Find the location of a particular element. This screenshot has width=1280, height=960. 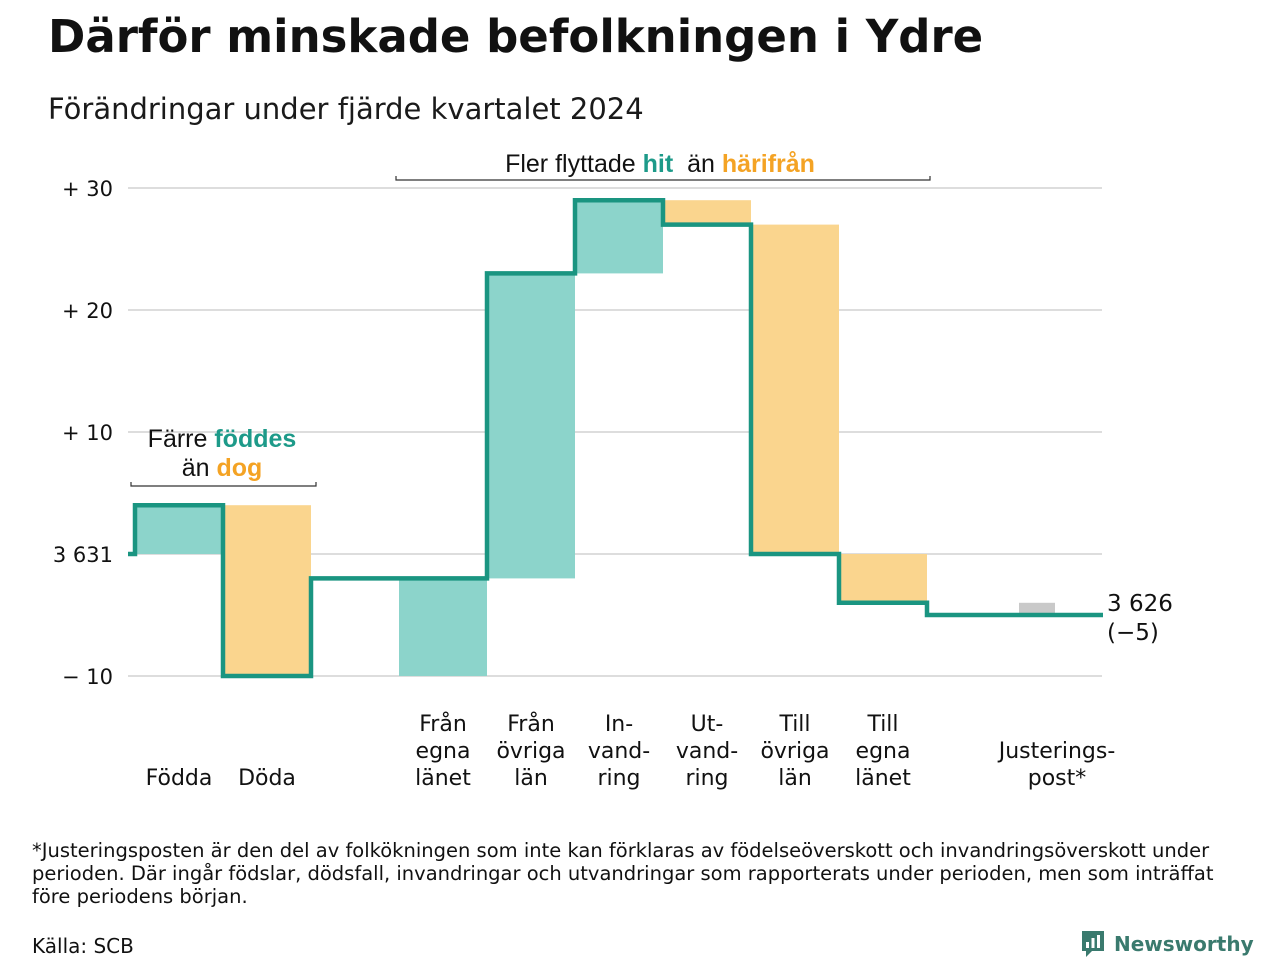

category-label: Födda is located at coordinates (179, 778).